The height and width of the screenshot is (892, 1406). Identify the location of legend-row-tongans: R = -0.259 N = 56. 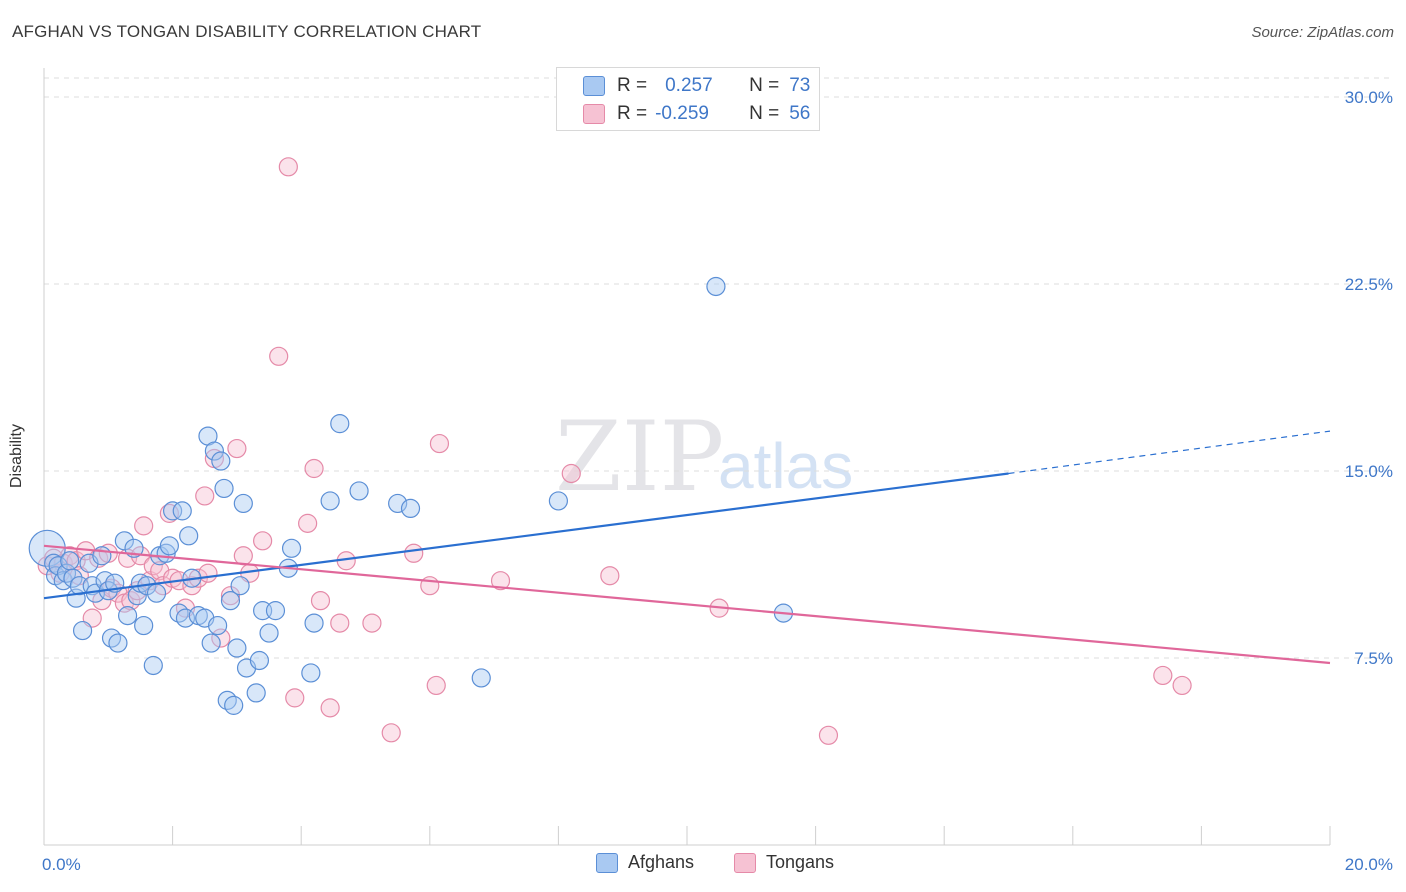
(696, 114).